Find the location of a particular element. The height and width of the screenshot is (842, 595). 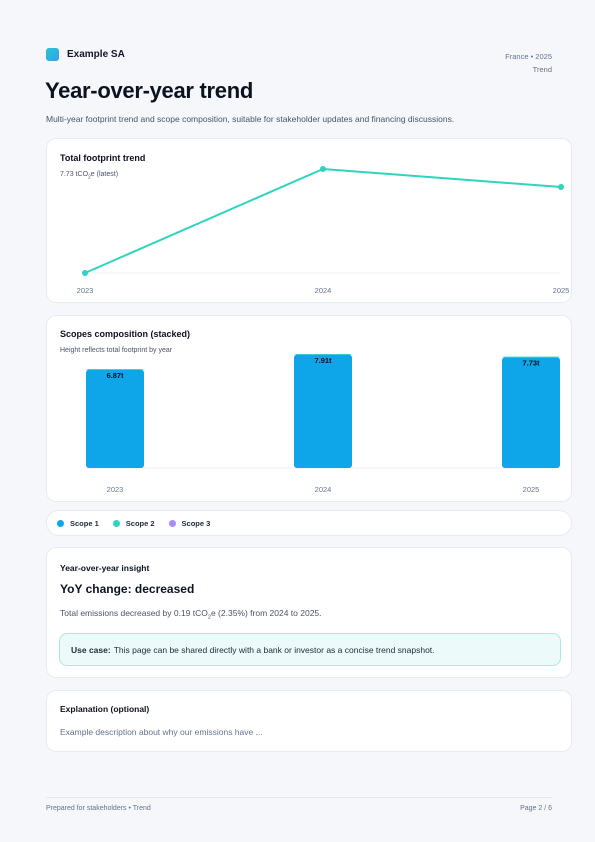

trend-line-chart: 2023 2024 2025 is located at coordinates (323, 230).